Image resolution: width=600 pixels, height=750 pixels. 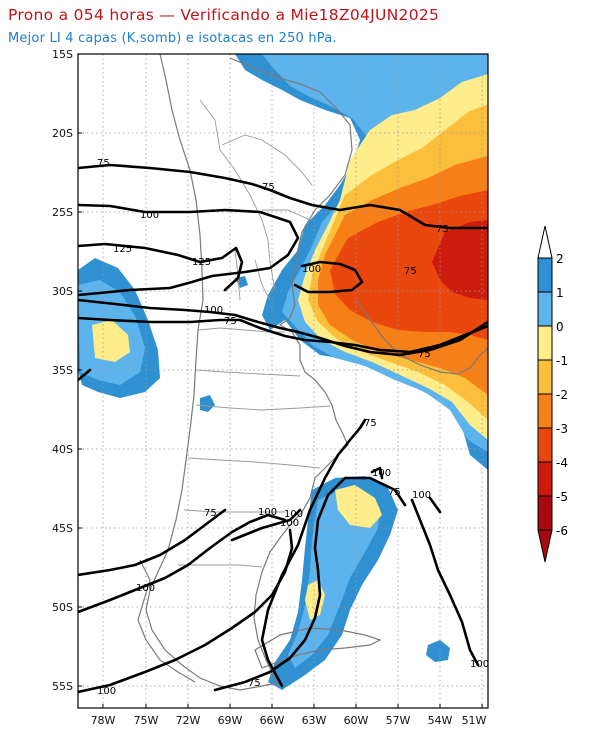 I want to click on colorbar, so click(x=545, y=394).